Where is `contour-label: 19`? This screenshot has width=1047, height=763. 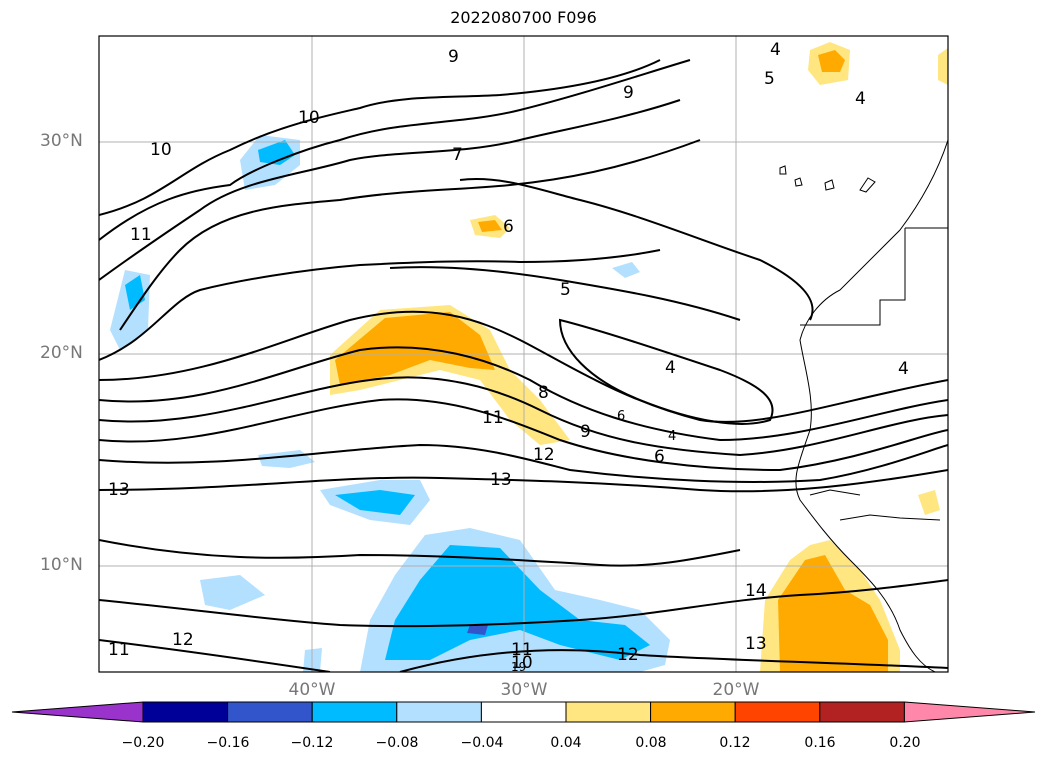 contour-label: 19 is located at coordinates (518, 667).